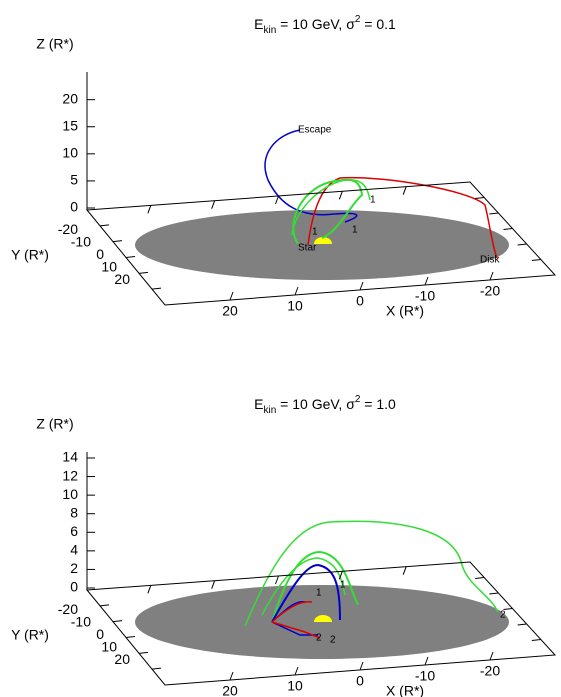  Describe the element at coordinates (70, 98) in the screenshot. I see `z-tick-label: 20` at that location.